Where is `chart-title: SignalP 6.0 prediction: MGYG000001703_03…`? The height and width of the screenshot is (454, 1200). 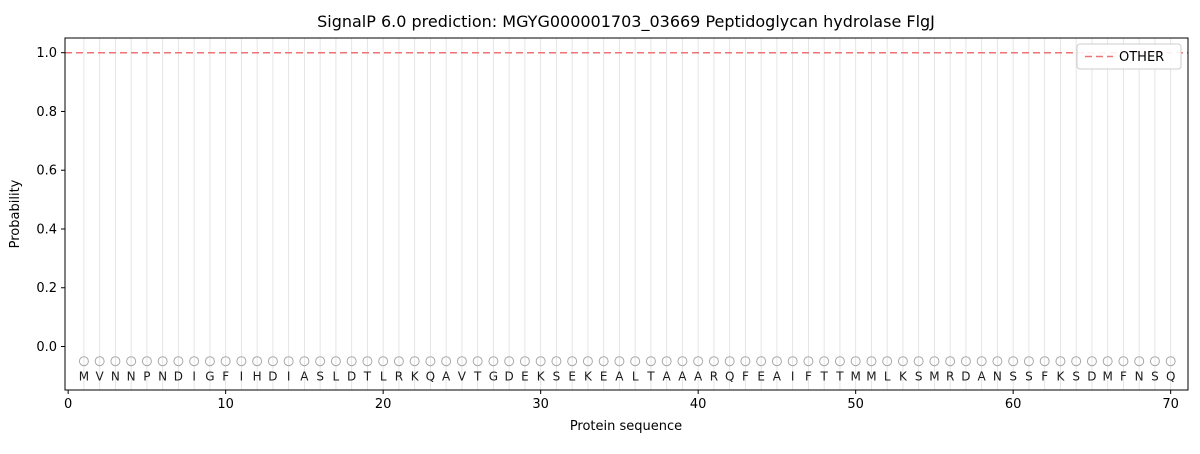
chart-title: SignalP 6.0 prediction: MGYG000001703_03… is located at coordinates (626, 22).